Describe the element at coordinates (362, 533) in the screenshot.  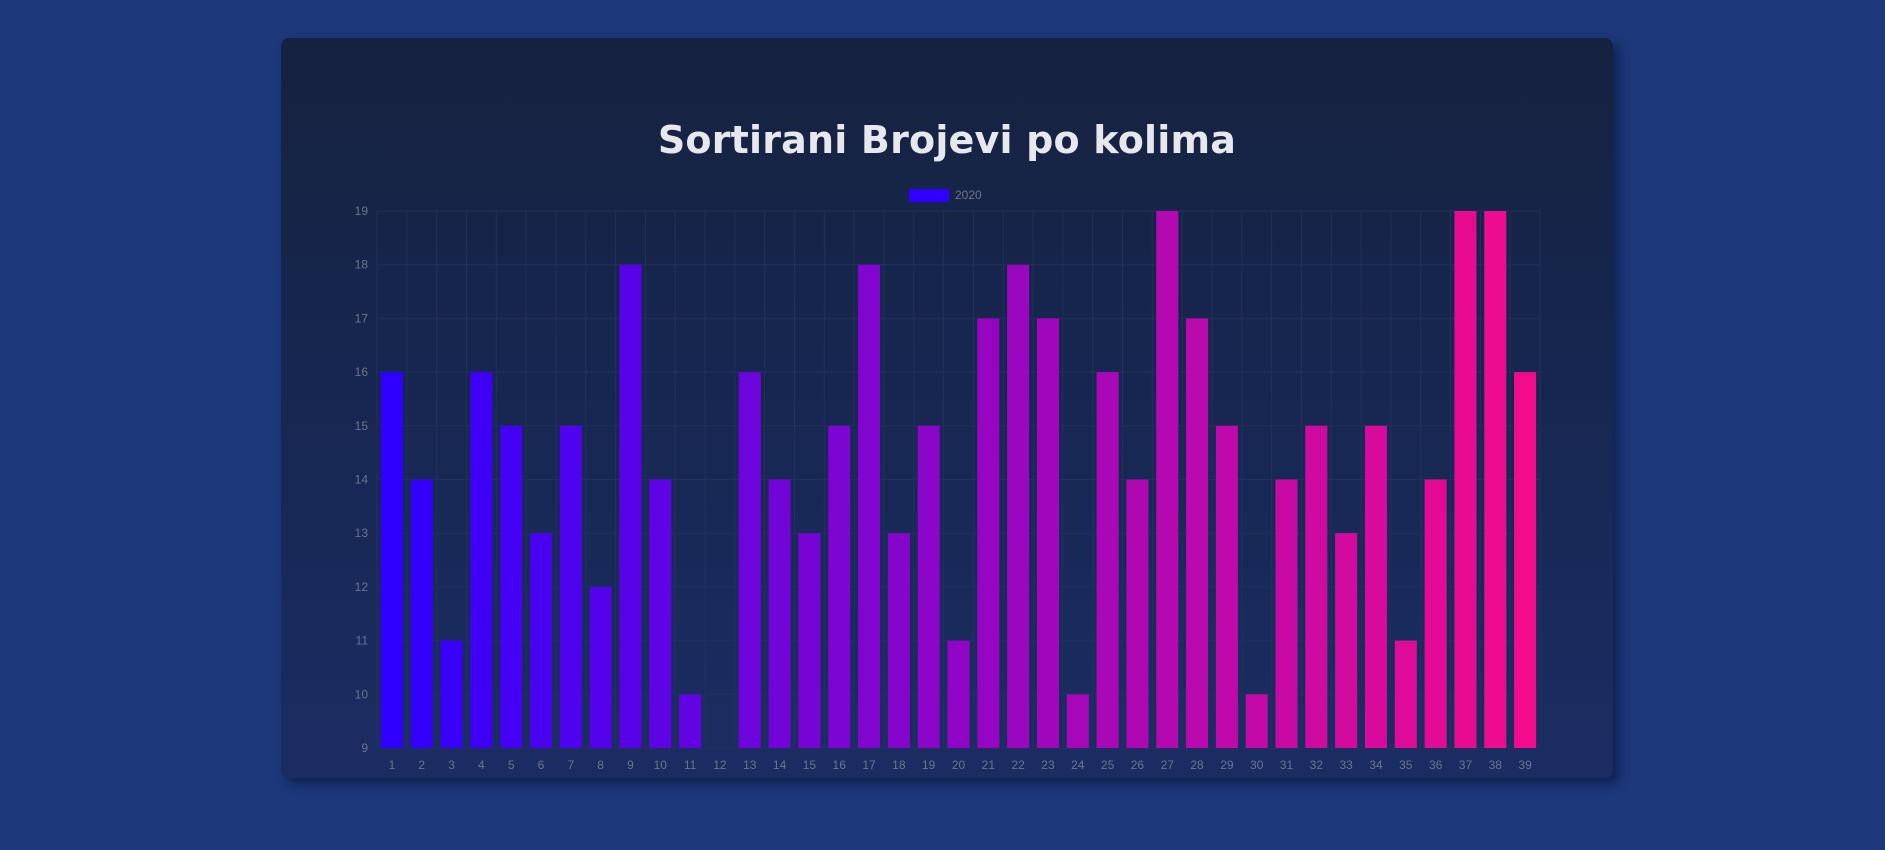
I see `y-tick-label: 13` at that location.